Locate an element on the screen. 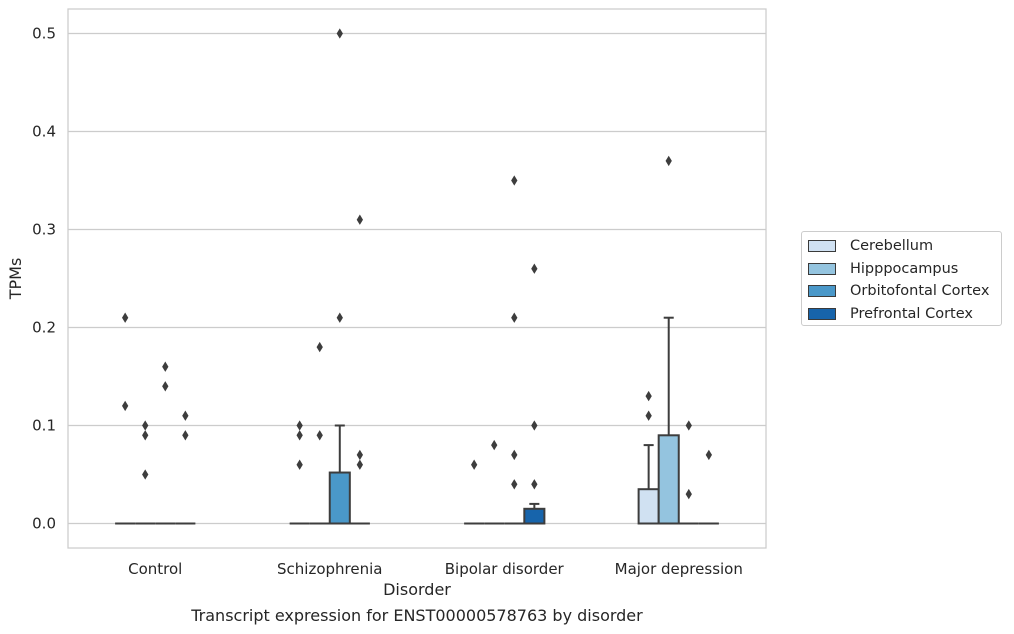 Image resolution: width=1014 pixels, height=634 pixels. x-tick-label: Major depression is located at coordinates (679, 569).